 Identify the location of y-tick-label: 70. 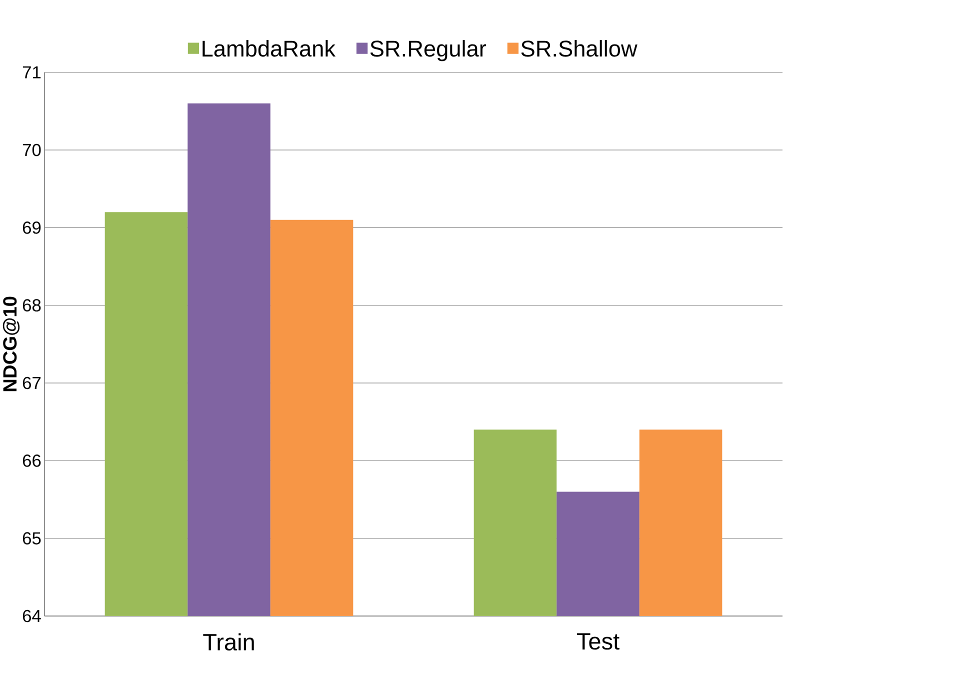
(31, 150).